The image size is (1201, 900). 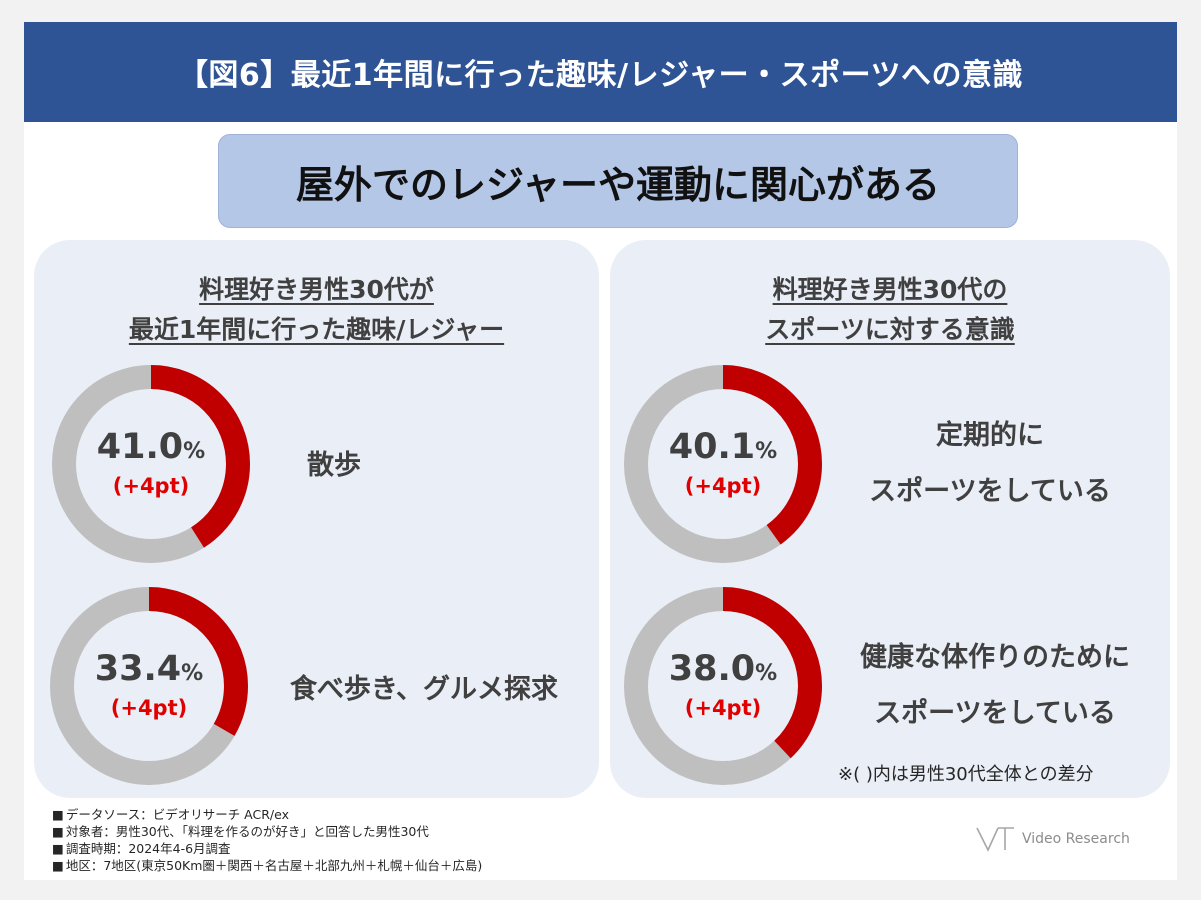 I want to click on item-label-line: 食べ歩き、グルメ探求, so click(x=424, y=689).